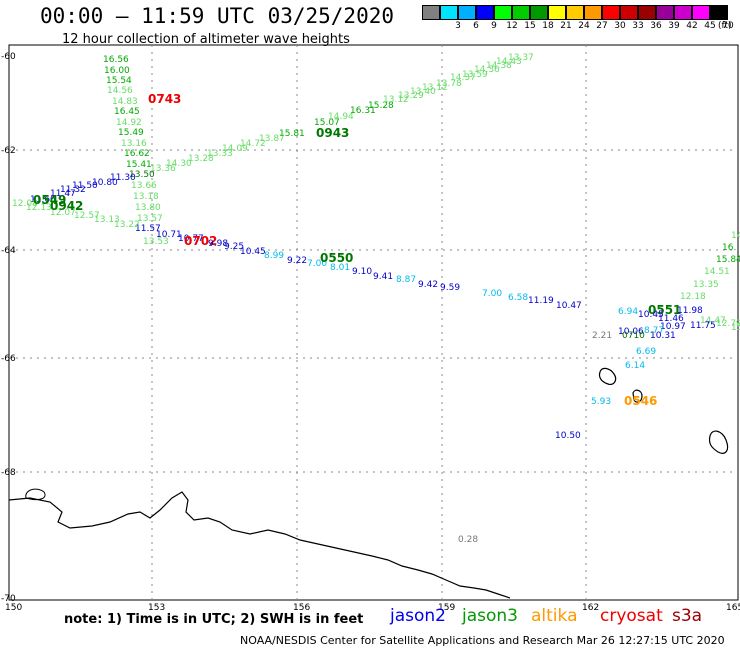 The width and height of the screenshot is (740, 650). I want to click on wave-height-label: 6.58, so click(518, 298).